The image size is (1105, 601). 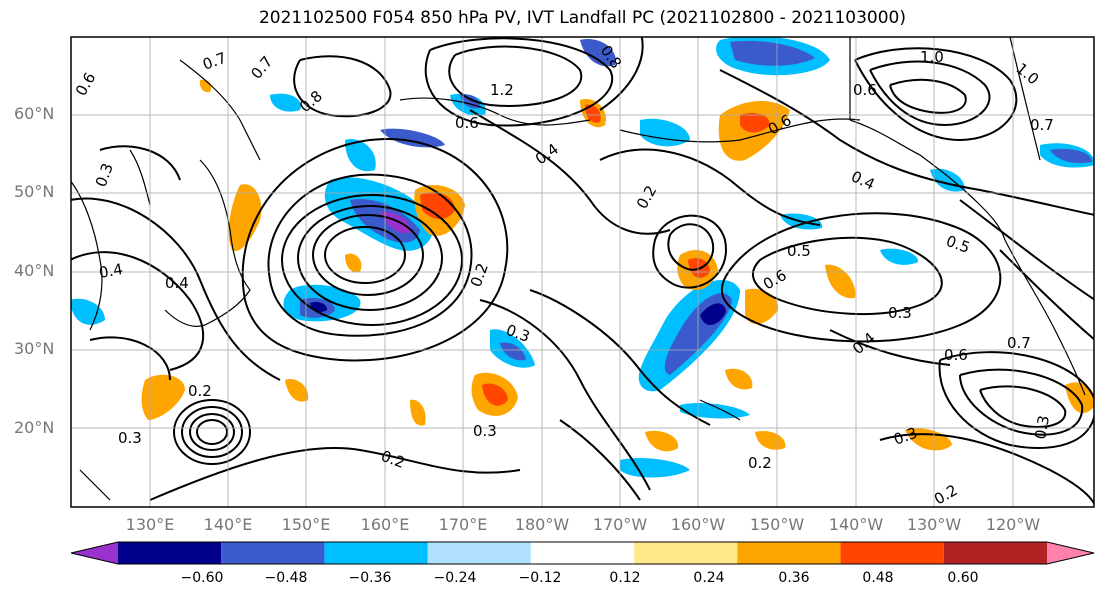 I want to click on colorbar-outline, so click(x=582, y=553).